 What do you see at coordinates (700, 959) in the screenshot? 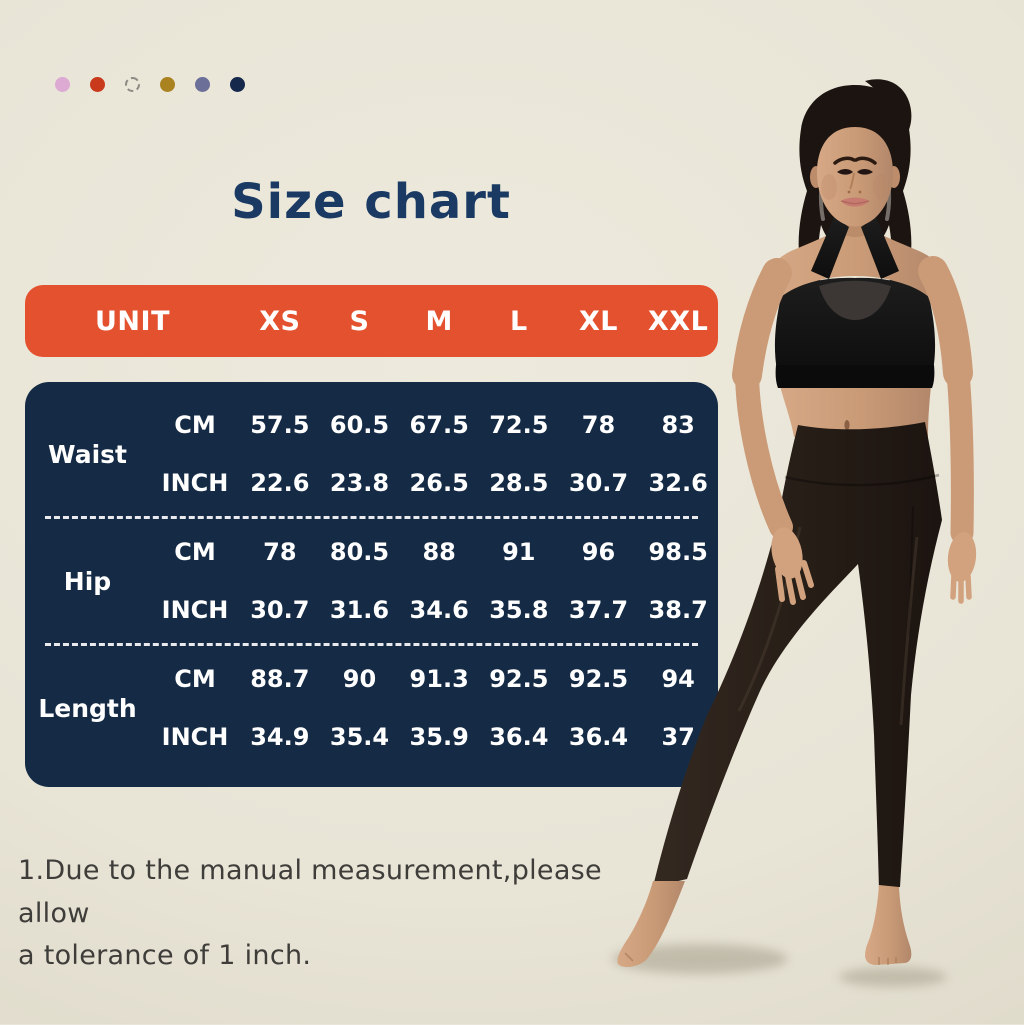
I see `floor-shadow-left` at bounding box center [700, 959].